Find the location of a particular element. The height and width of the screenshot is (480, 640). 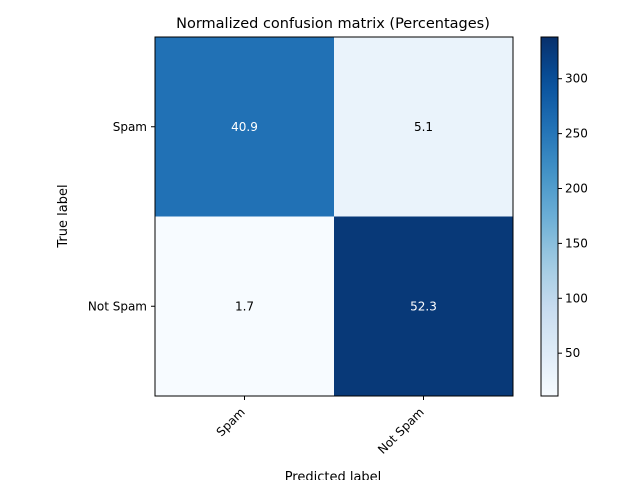

colorbar-tick-label: 150 is located at coordinates (576, 243).